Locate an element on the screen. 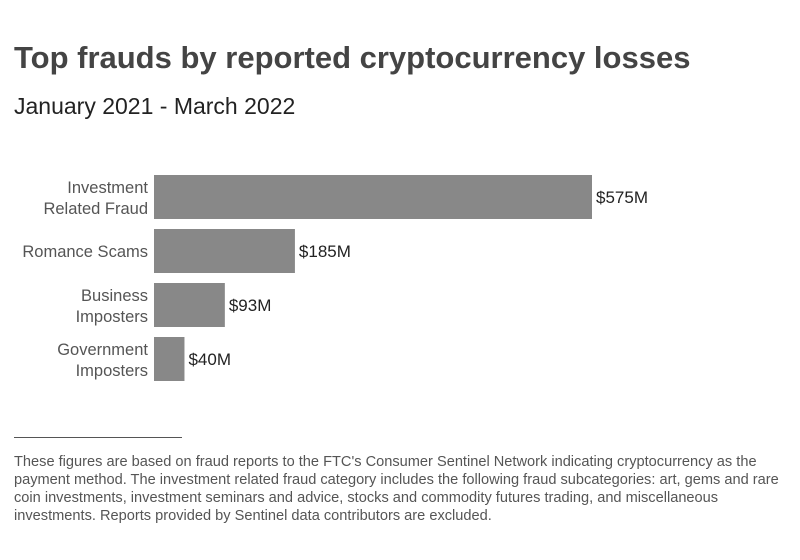  data-label: $575M is located at coordinates (622, 197).